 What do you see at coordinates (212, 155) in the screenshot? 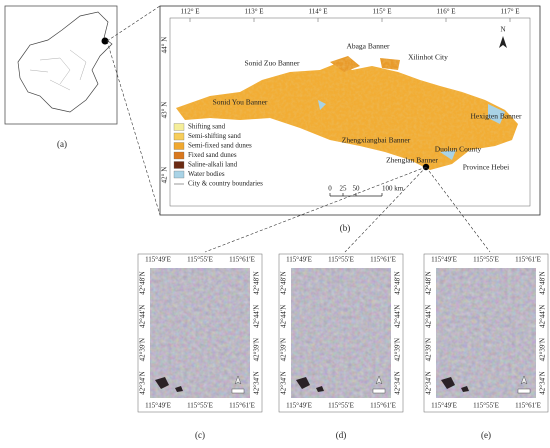
I see `legend-label: Fixed sand dunes` at bounding box center [212, 155].